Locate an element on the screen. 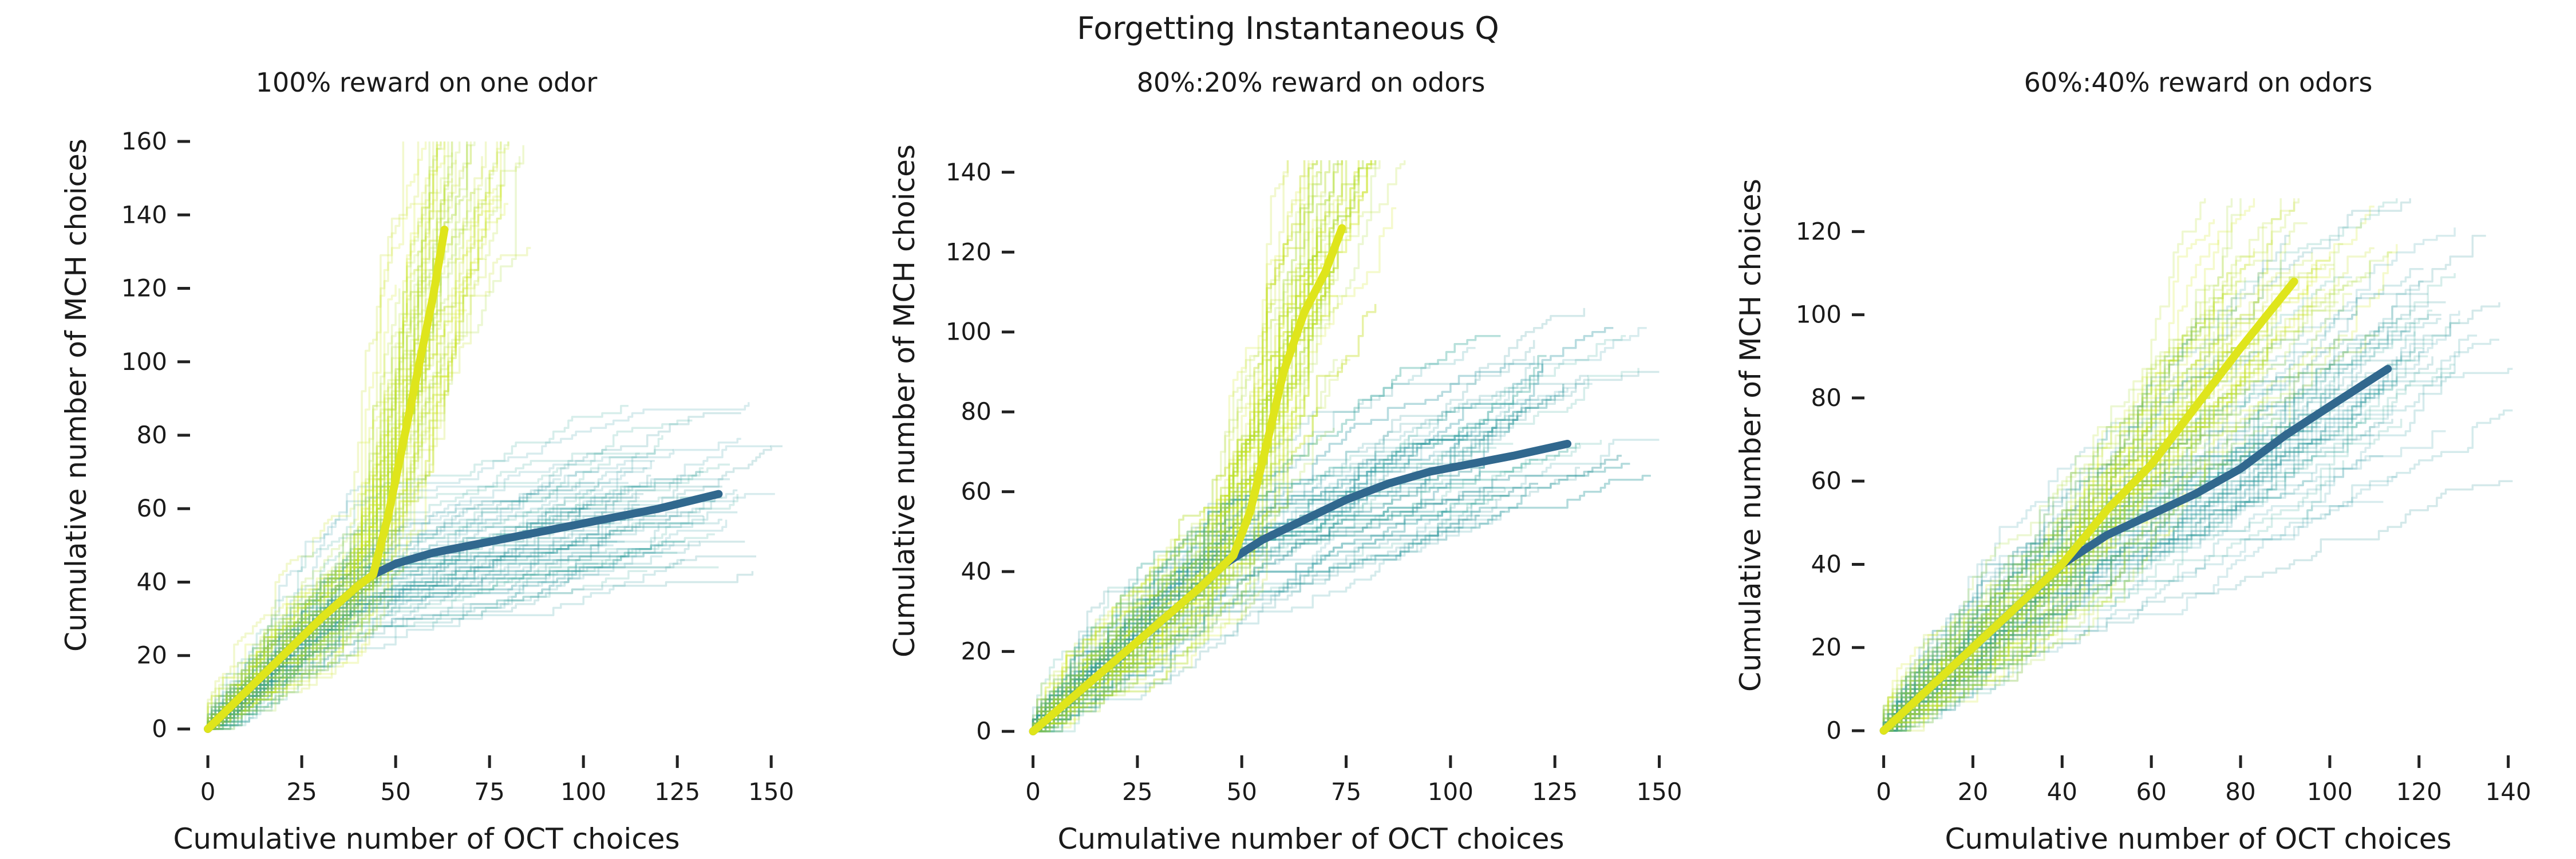  subplot-title: 100% reward on one odor is located at coordinates (427, 82).